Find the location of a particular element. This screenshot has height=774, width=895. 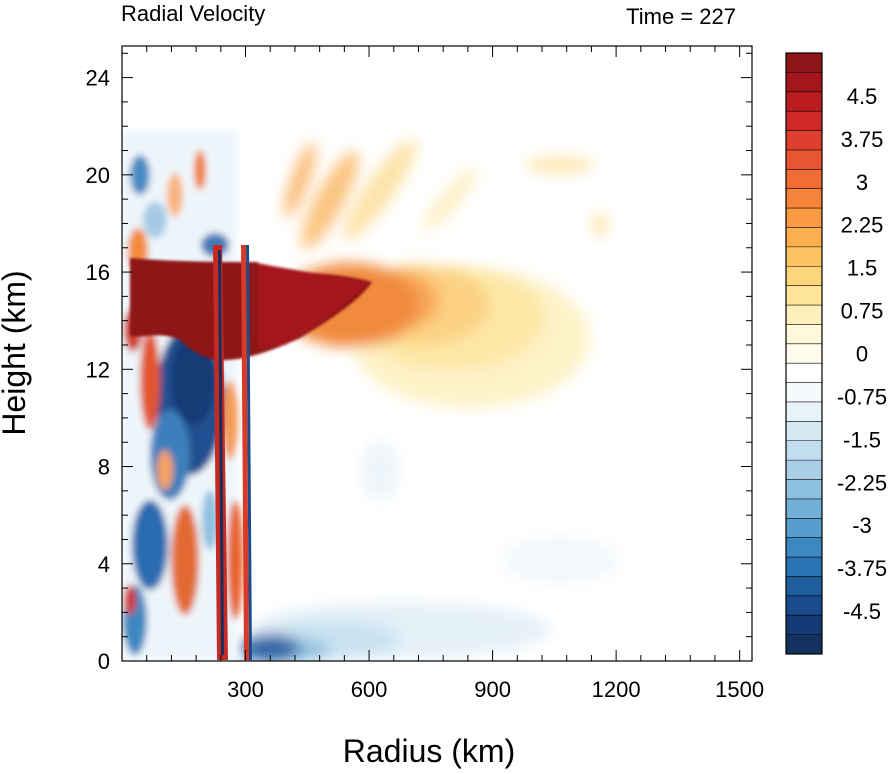

colorbar-label: 1.5 is located at coordinates (862, 268).